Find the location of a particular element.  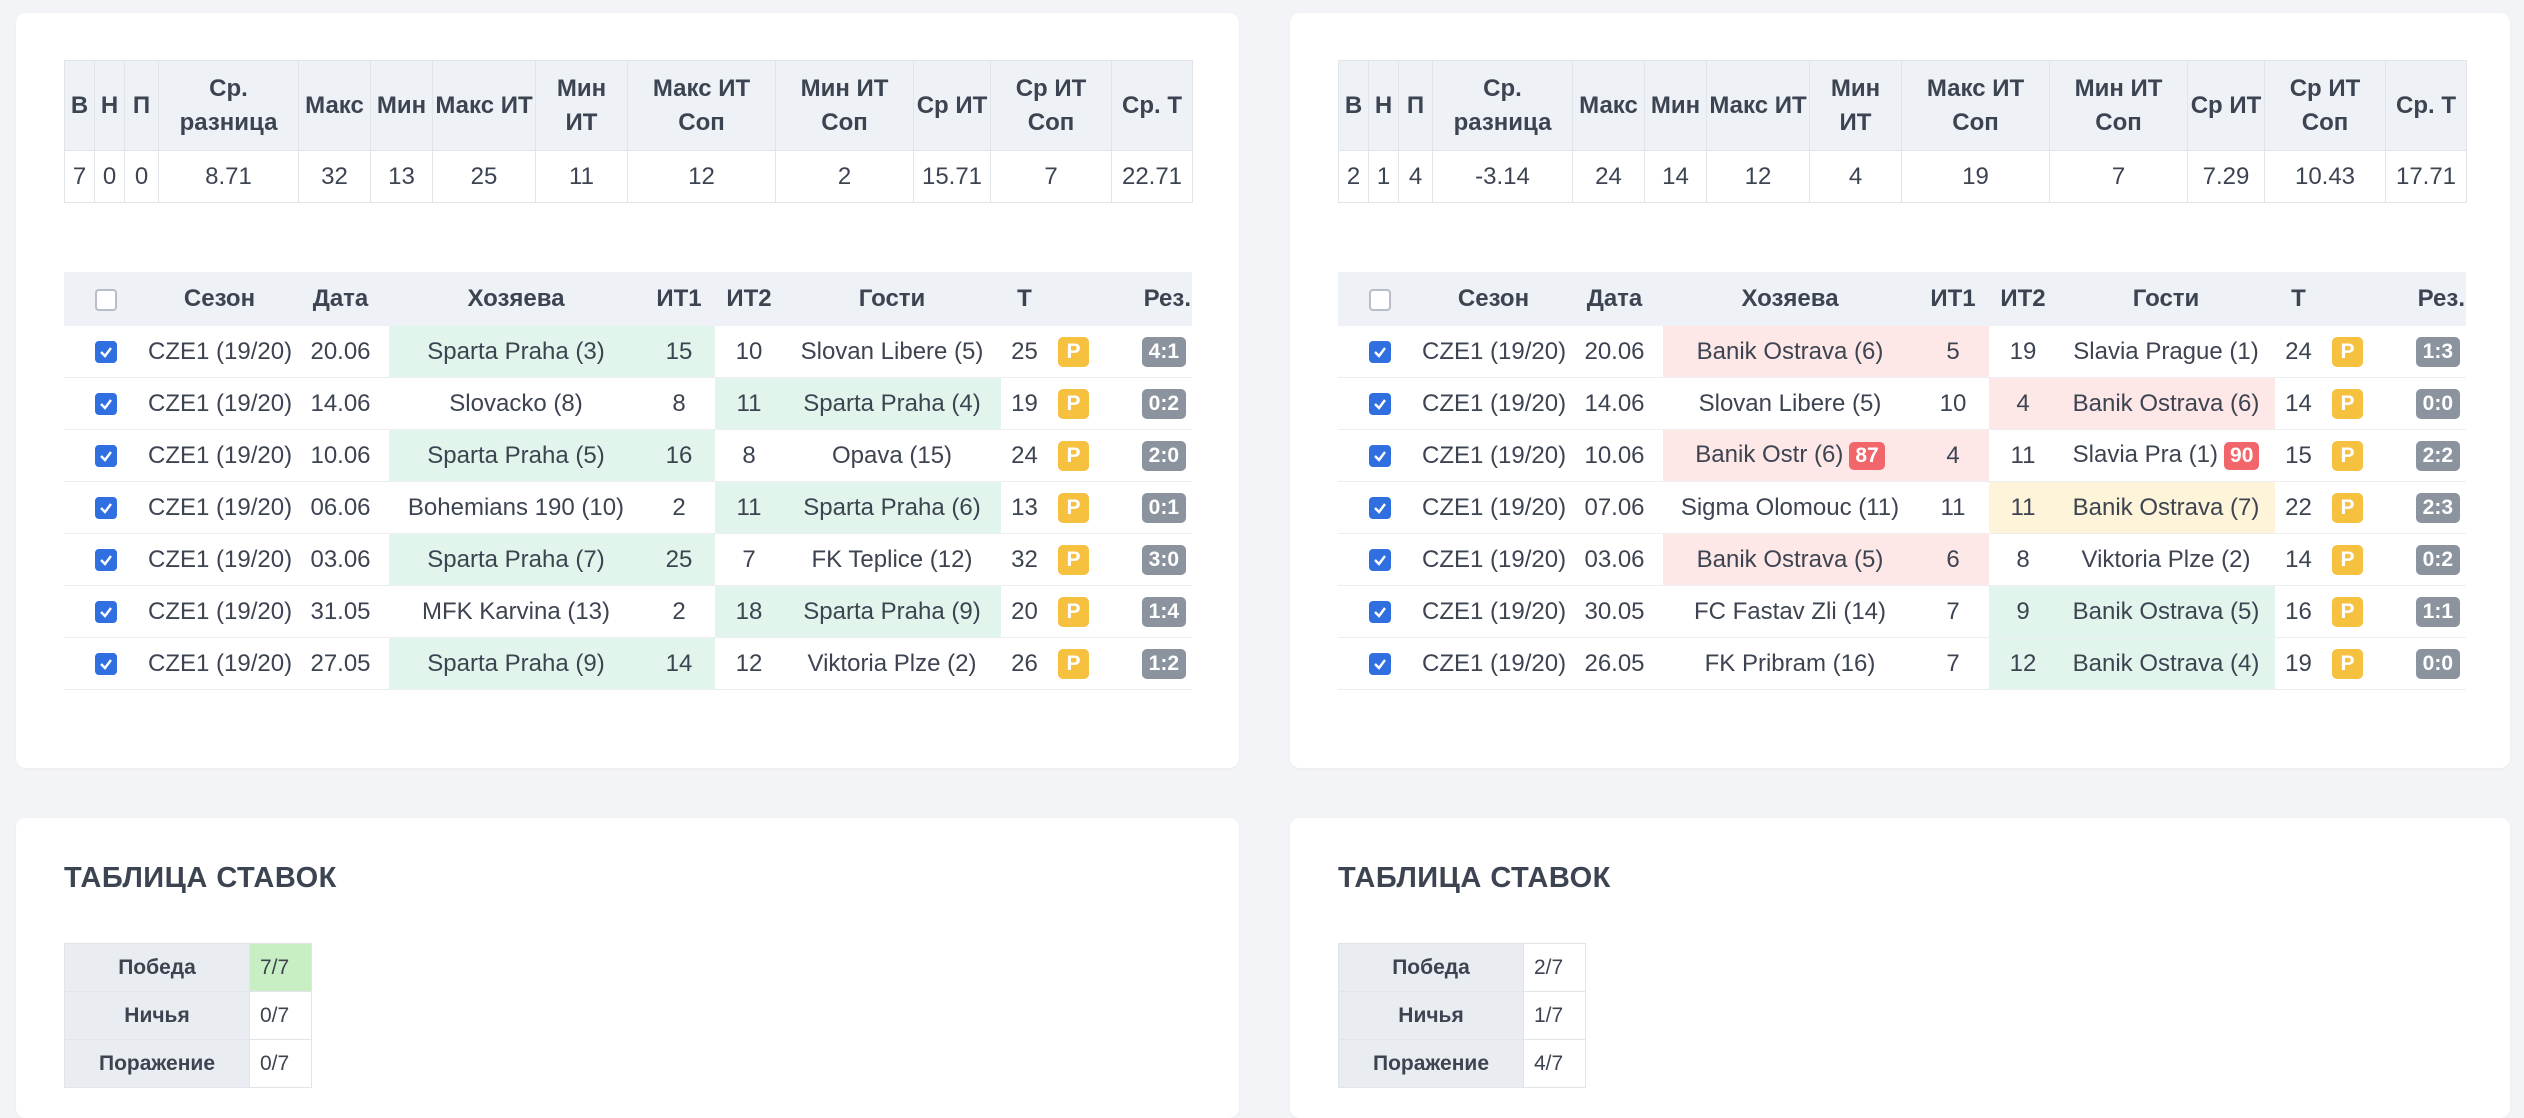

match-header: ИТ1 is located at coordinates (1953, 299).